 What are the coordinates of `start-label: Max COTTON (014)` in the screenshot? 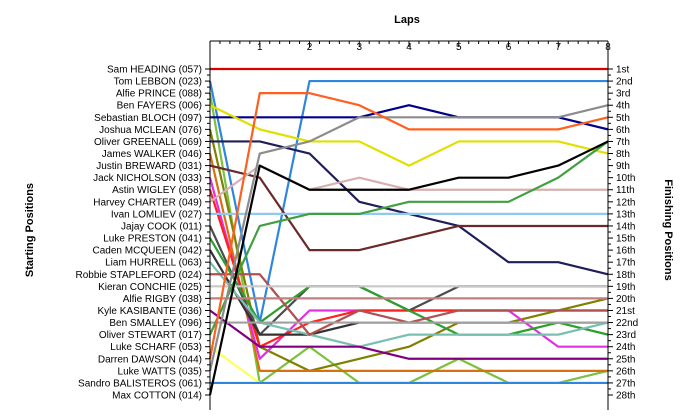 It's located at (157, 396).